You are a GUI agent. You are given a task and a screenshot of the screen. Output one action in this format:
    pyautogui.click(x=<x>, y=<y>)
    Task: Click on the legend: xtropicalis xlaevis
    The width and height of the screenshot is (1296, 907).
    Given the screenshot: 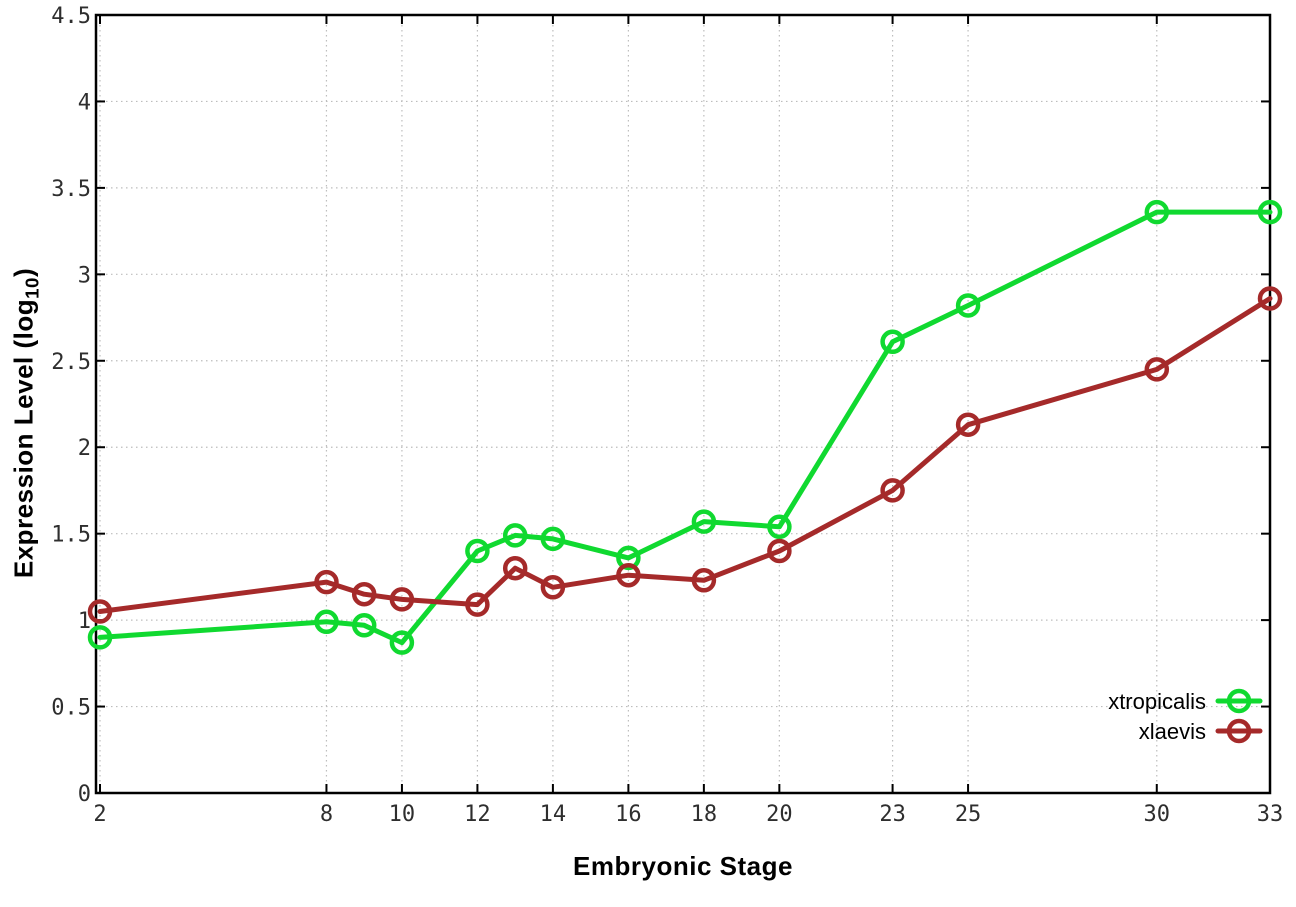 What is the action you would take?
    pyautogui.click(x=1185, y=716)
    